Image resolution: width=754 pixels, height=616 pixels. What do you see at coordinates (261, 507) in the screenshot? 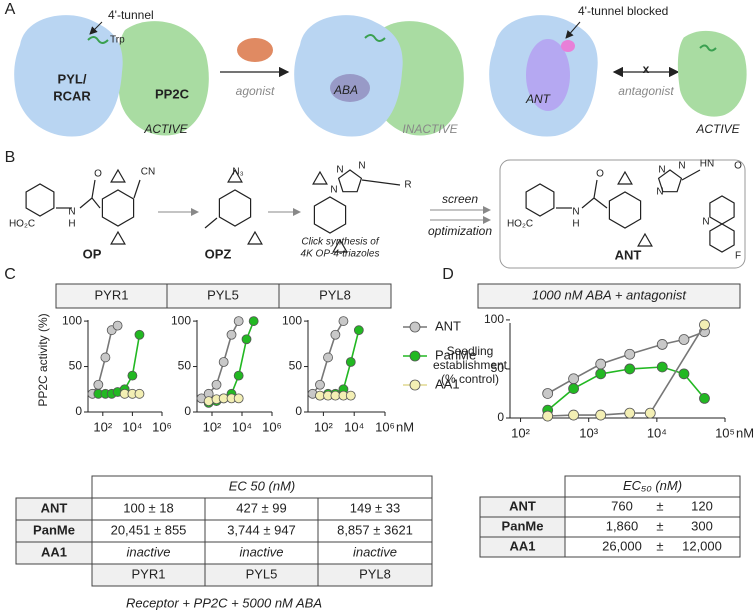
I see `label: 427 ± 99` at bounding box center [261, 507].